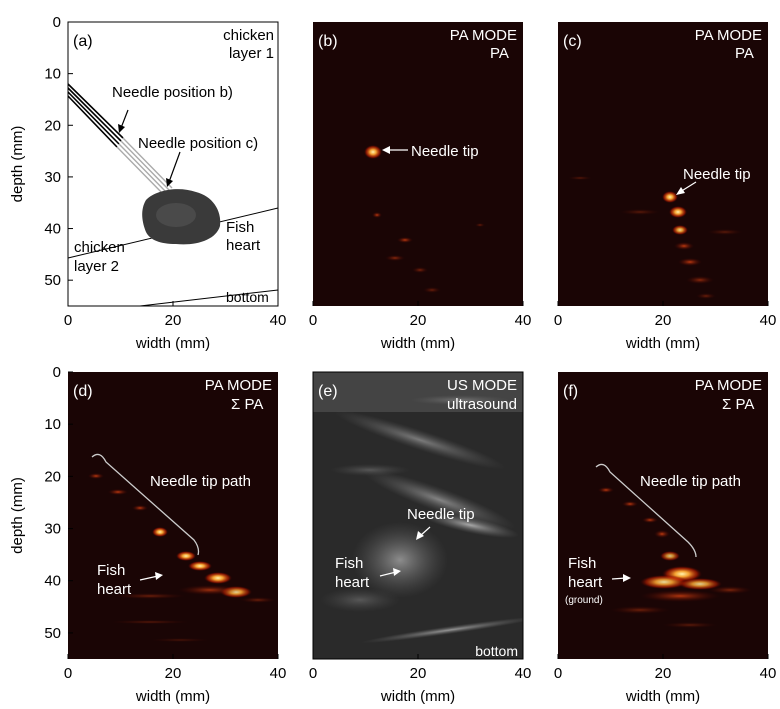  I want to click on label-chicken-layer1-line2: layer 1, so click(251, 53).